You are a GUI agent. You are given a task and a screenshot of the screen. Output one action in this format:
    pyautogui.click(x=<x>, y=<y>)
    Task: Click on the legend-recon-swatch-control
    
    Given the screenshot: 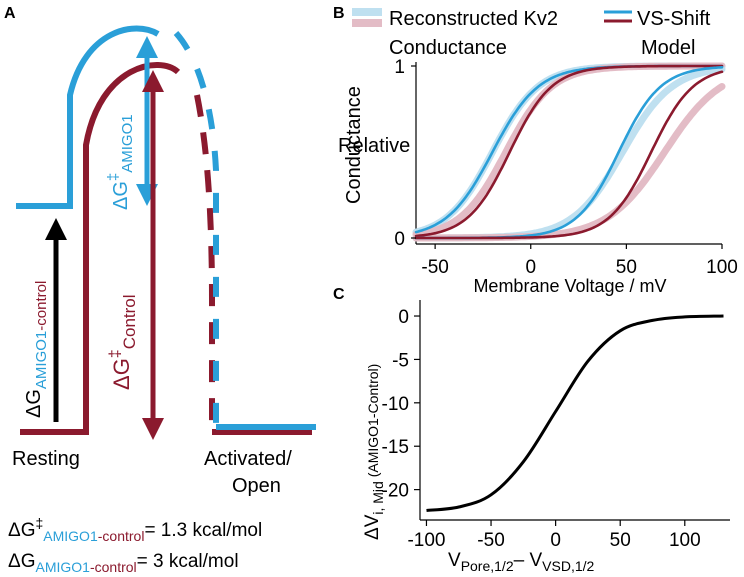 What is the action you would take?
    pyautogui.click(x=367, y=23)
    